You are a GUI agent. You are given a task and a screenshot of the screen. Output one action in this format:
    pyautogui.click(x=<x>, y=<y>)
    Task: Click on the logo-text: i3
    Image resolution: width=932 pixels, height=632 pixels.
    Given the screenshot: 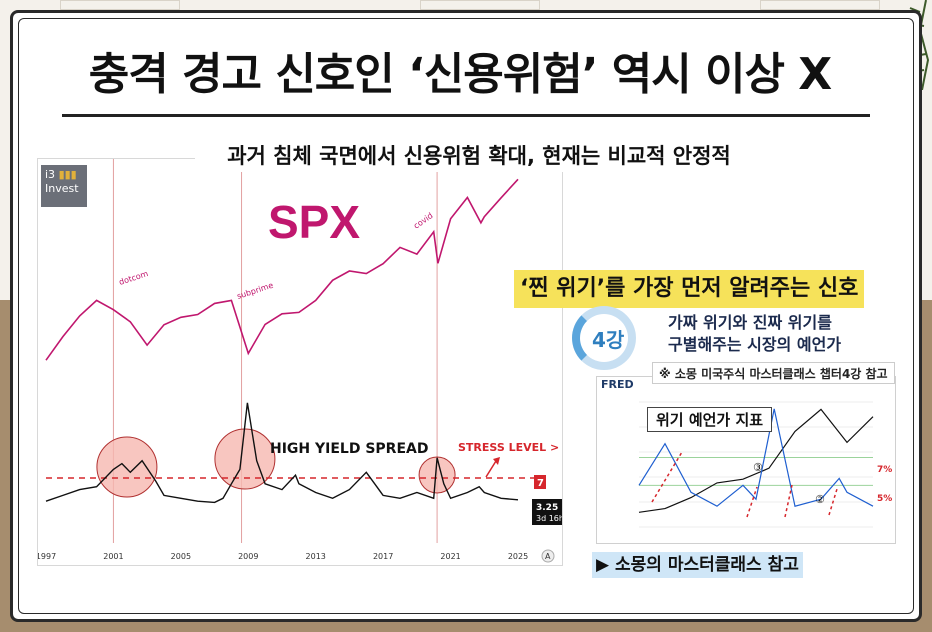 What is the action you would take?
    pyautogui.click(x=50, y=174)
    